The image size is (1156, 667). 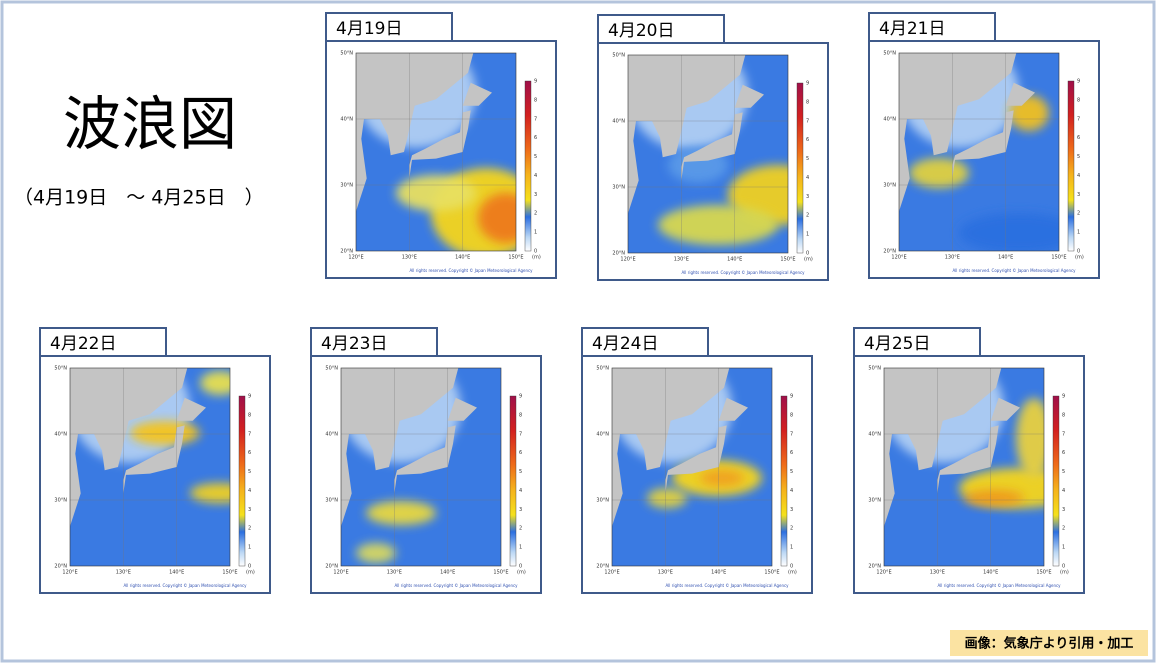 What do you see at coordinates (150, 124) in the screenshot?
I see `title: 波浪図` at bounding box center [150, 124].